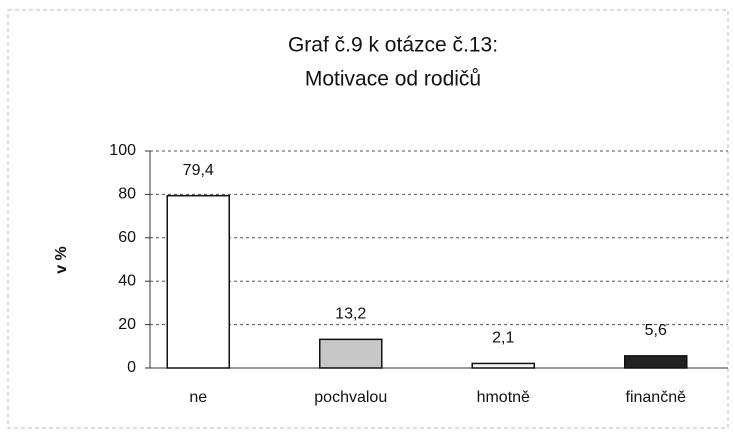 The width and height of the screenshot is (735, 432). Describe the element at coordinates (393, 45) in the screenshot. I see `chart-title: Graf č.9 k otázce č.13:` at that location.